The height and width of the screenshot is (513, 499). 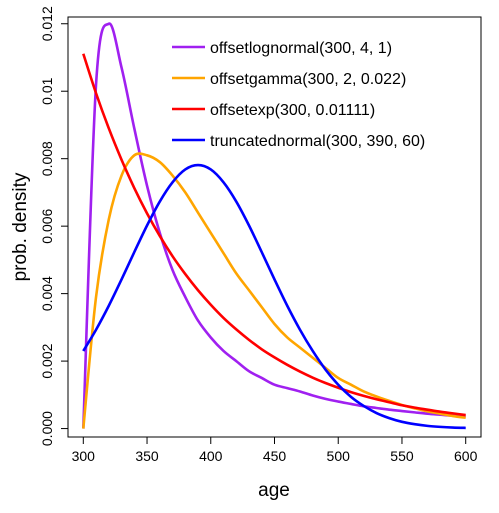 What do you see at coordinates (317, 141) in the screenshot?
I see `legend-label-3: truncatednormal(300, 390, 60)` at bounding box center [317, 141].